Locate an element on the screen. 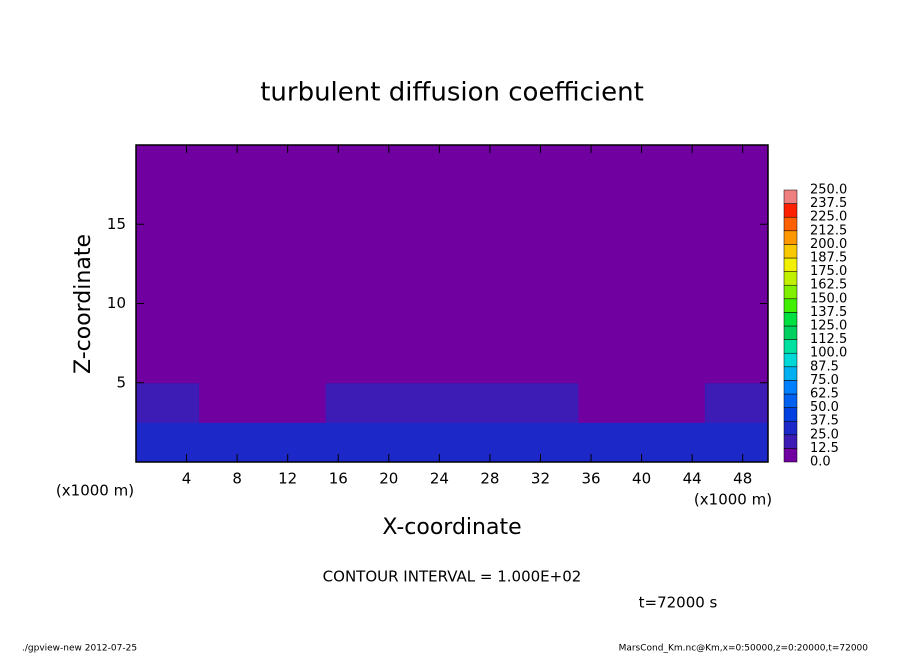 This screenshot has height=654, width=904. x-tick-label: 28 is located at coordinates (489, 479).